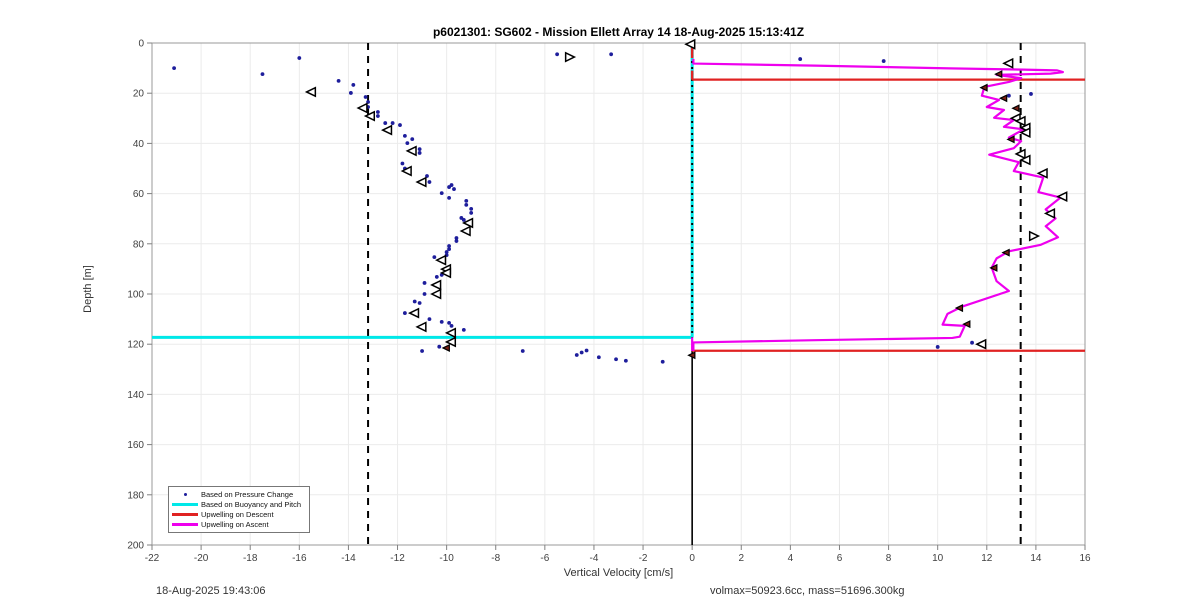 The width and height of the screenshot is (1200, 611). What do you see at coordinates (446, 558) in the screenshot?
I see `x-tick-label: -10` at bounding box center [446, 558].